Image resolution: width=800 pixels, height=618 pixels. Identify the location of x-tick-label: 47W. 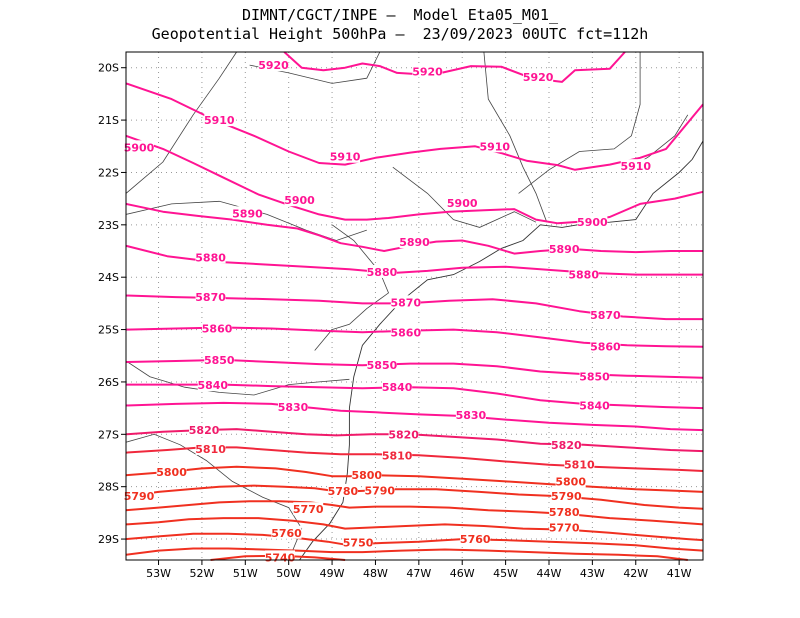
(418, 573).